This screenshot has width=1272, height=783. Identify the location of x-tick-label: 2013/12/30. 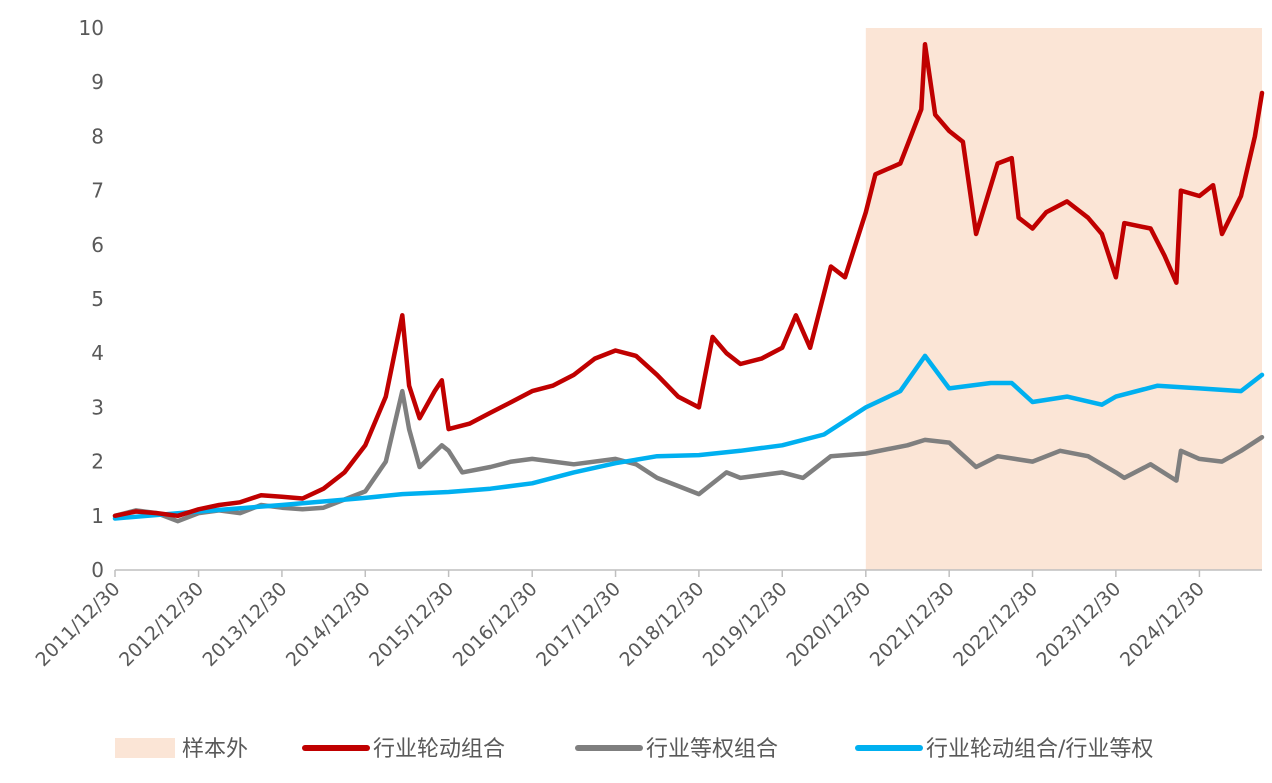
(244, 624).